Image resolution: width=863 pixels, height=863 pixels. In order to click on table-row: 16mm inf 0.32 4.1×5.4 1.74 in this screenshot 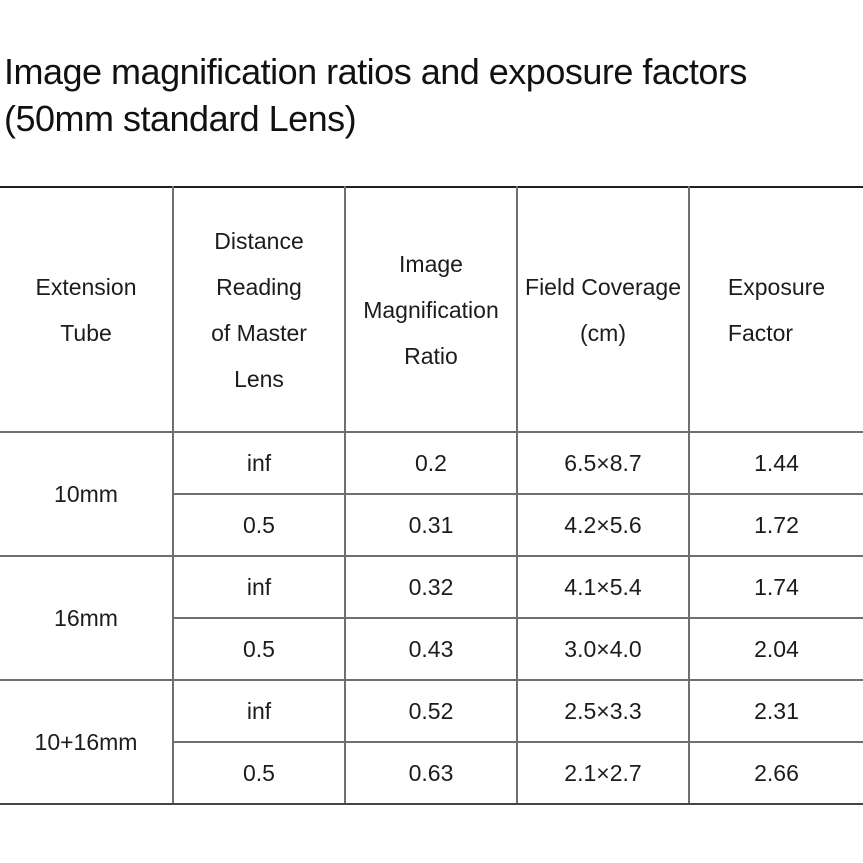, I will do `click(431, 618)`.